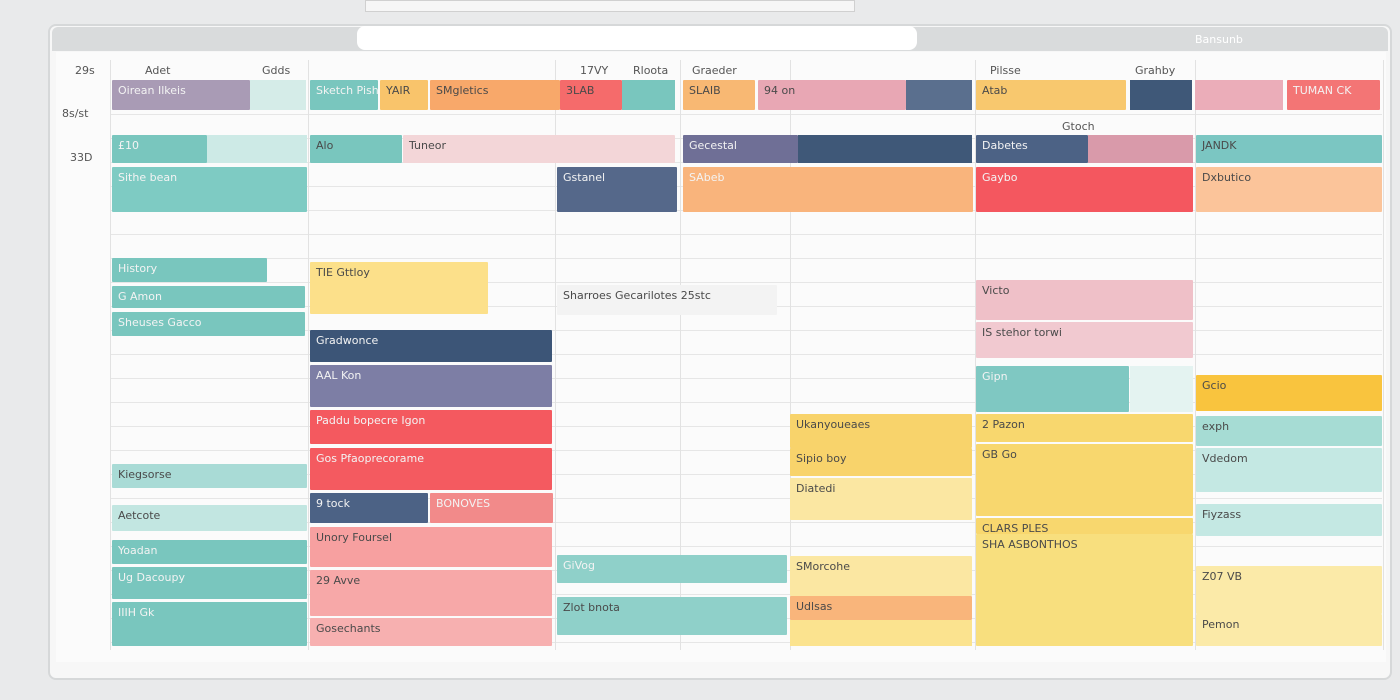  Describe the element at coordinates (1289, 520) in the screenshot. I see `event-block: Fiyzass` at that location.